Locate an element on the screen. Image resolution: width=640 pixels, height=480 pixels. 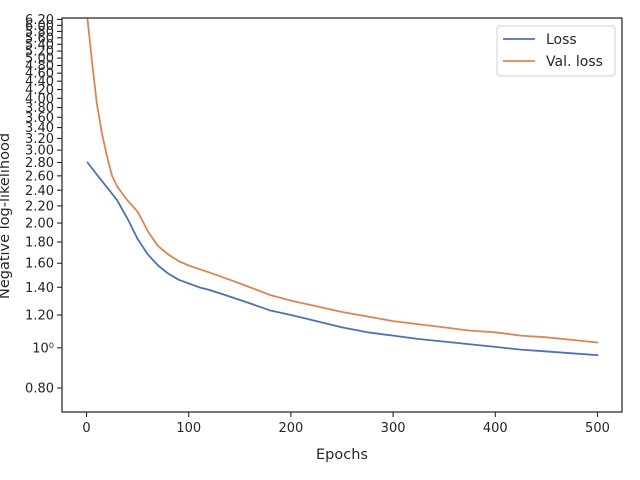
y-tick-label: 4.20 is located at coordinates (39, 90).